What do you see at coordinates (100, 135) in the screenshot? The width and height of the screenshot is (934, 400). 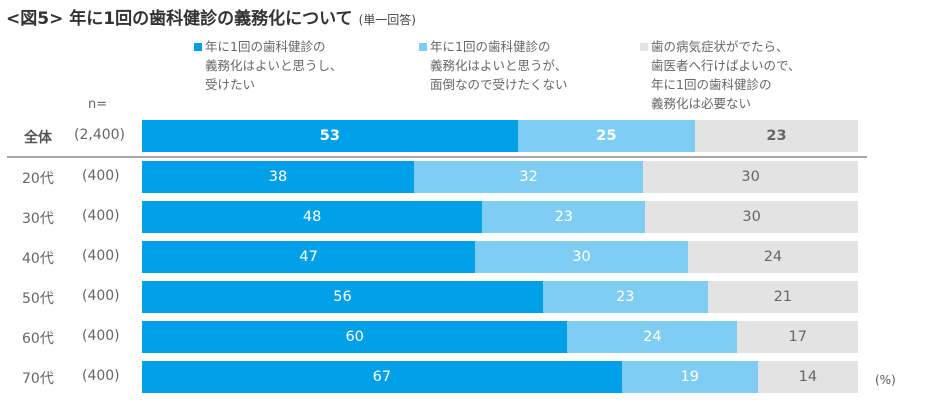 I see `row-sample-size: (2,400)` at bounding box center [100, 135].